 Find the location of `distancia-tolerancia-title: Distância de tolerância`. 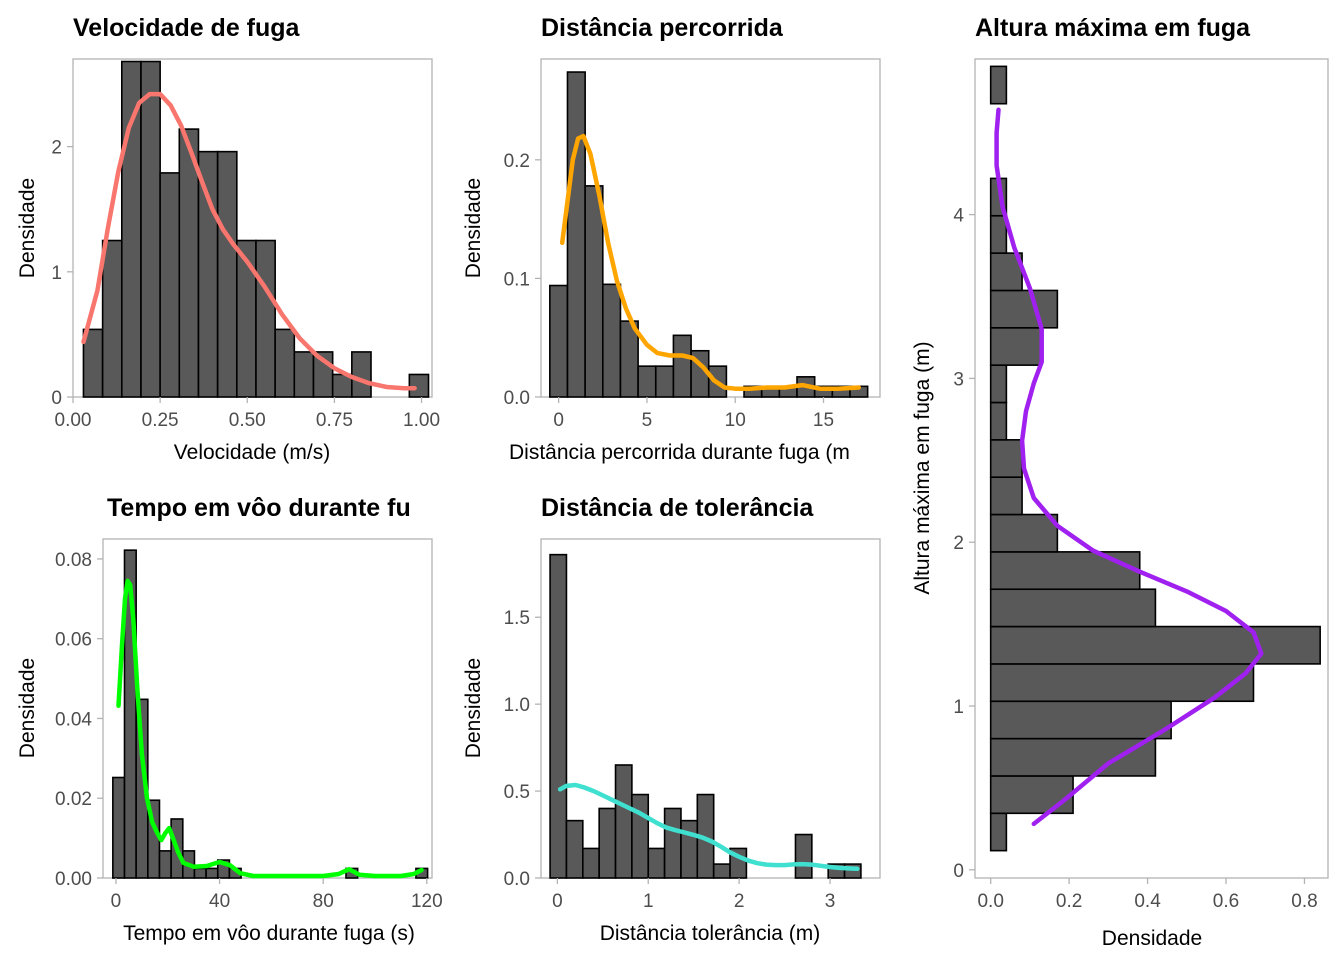

distancia-tolerancia-title: Distância de tolerância is located at coordinates (677, 508).